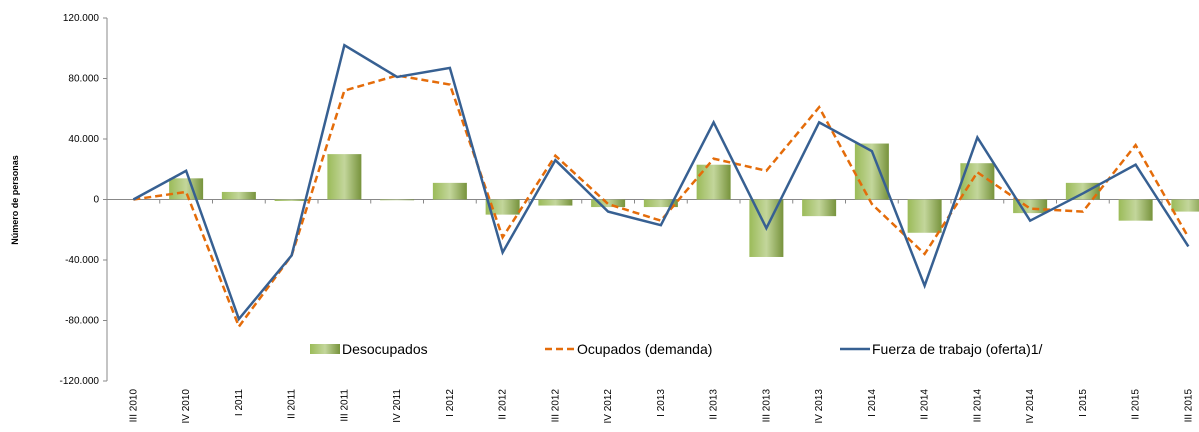 The height and width of the screenshot is (432, 1199). Describe the element at coordinates (81, 18) in the screenshot. I see `y-tick-label: 120.000` at that location.